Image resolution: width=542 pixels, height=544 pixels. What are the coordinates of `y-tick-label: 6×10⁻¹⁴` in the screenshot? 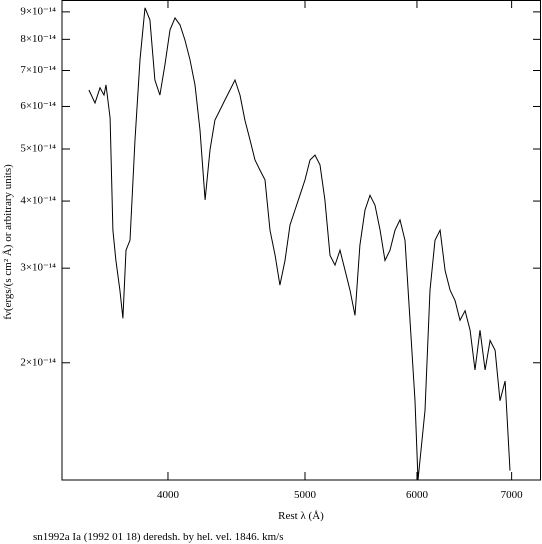 It's located at (38, 106).